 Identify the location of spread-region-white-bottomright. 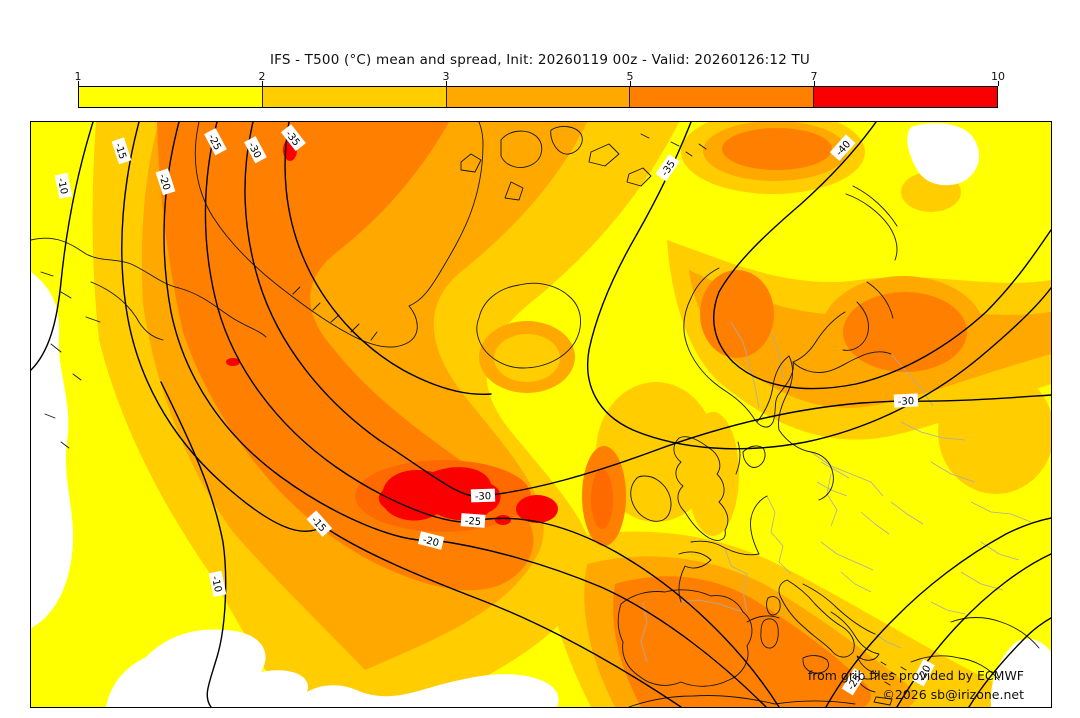
(1020, 672).